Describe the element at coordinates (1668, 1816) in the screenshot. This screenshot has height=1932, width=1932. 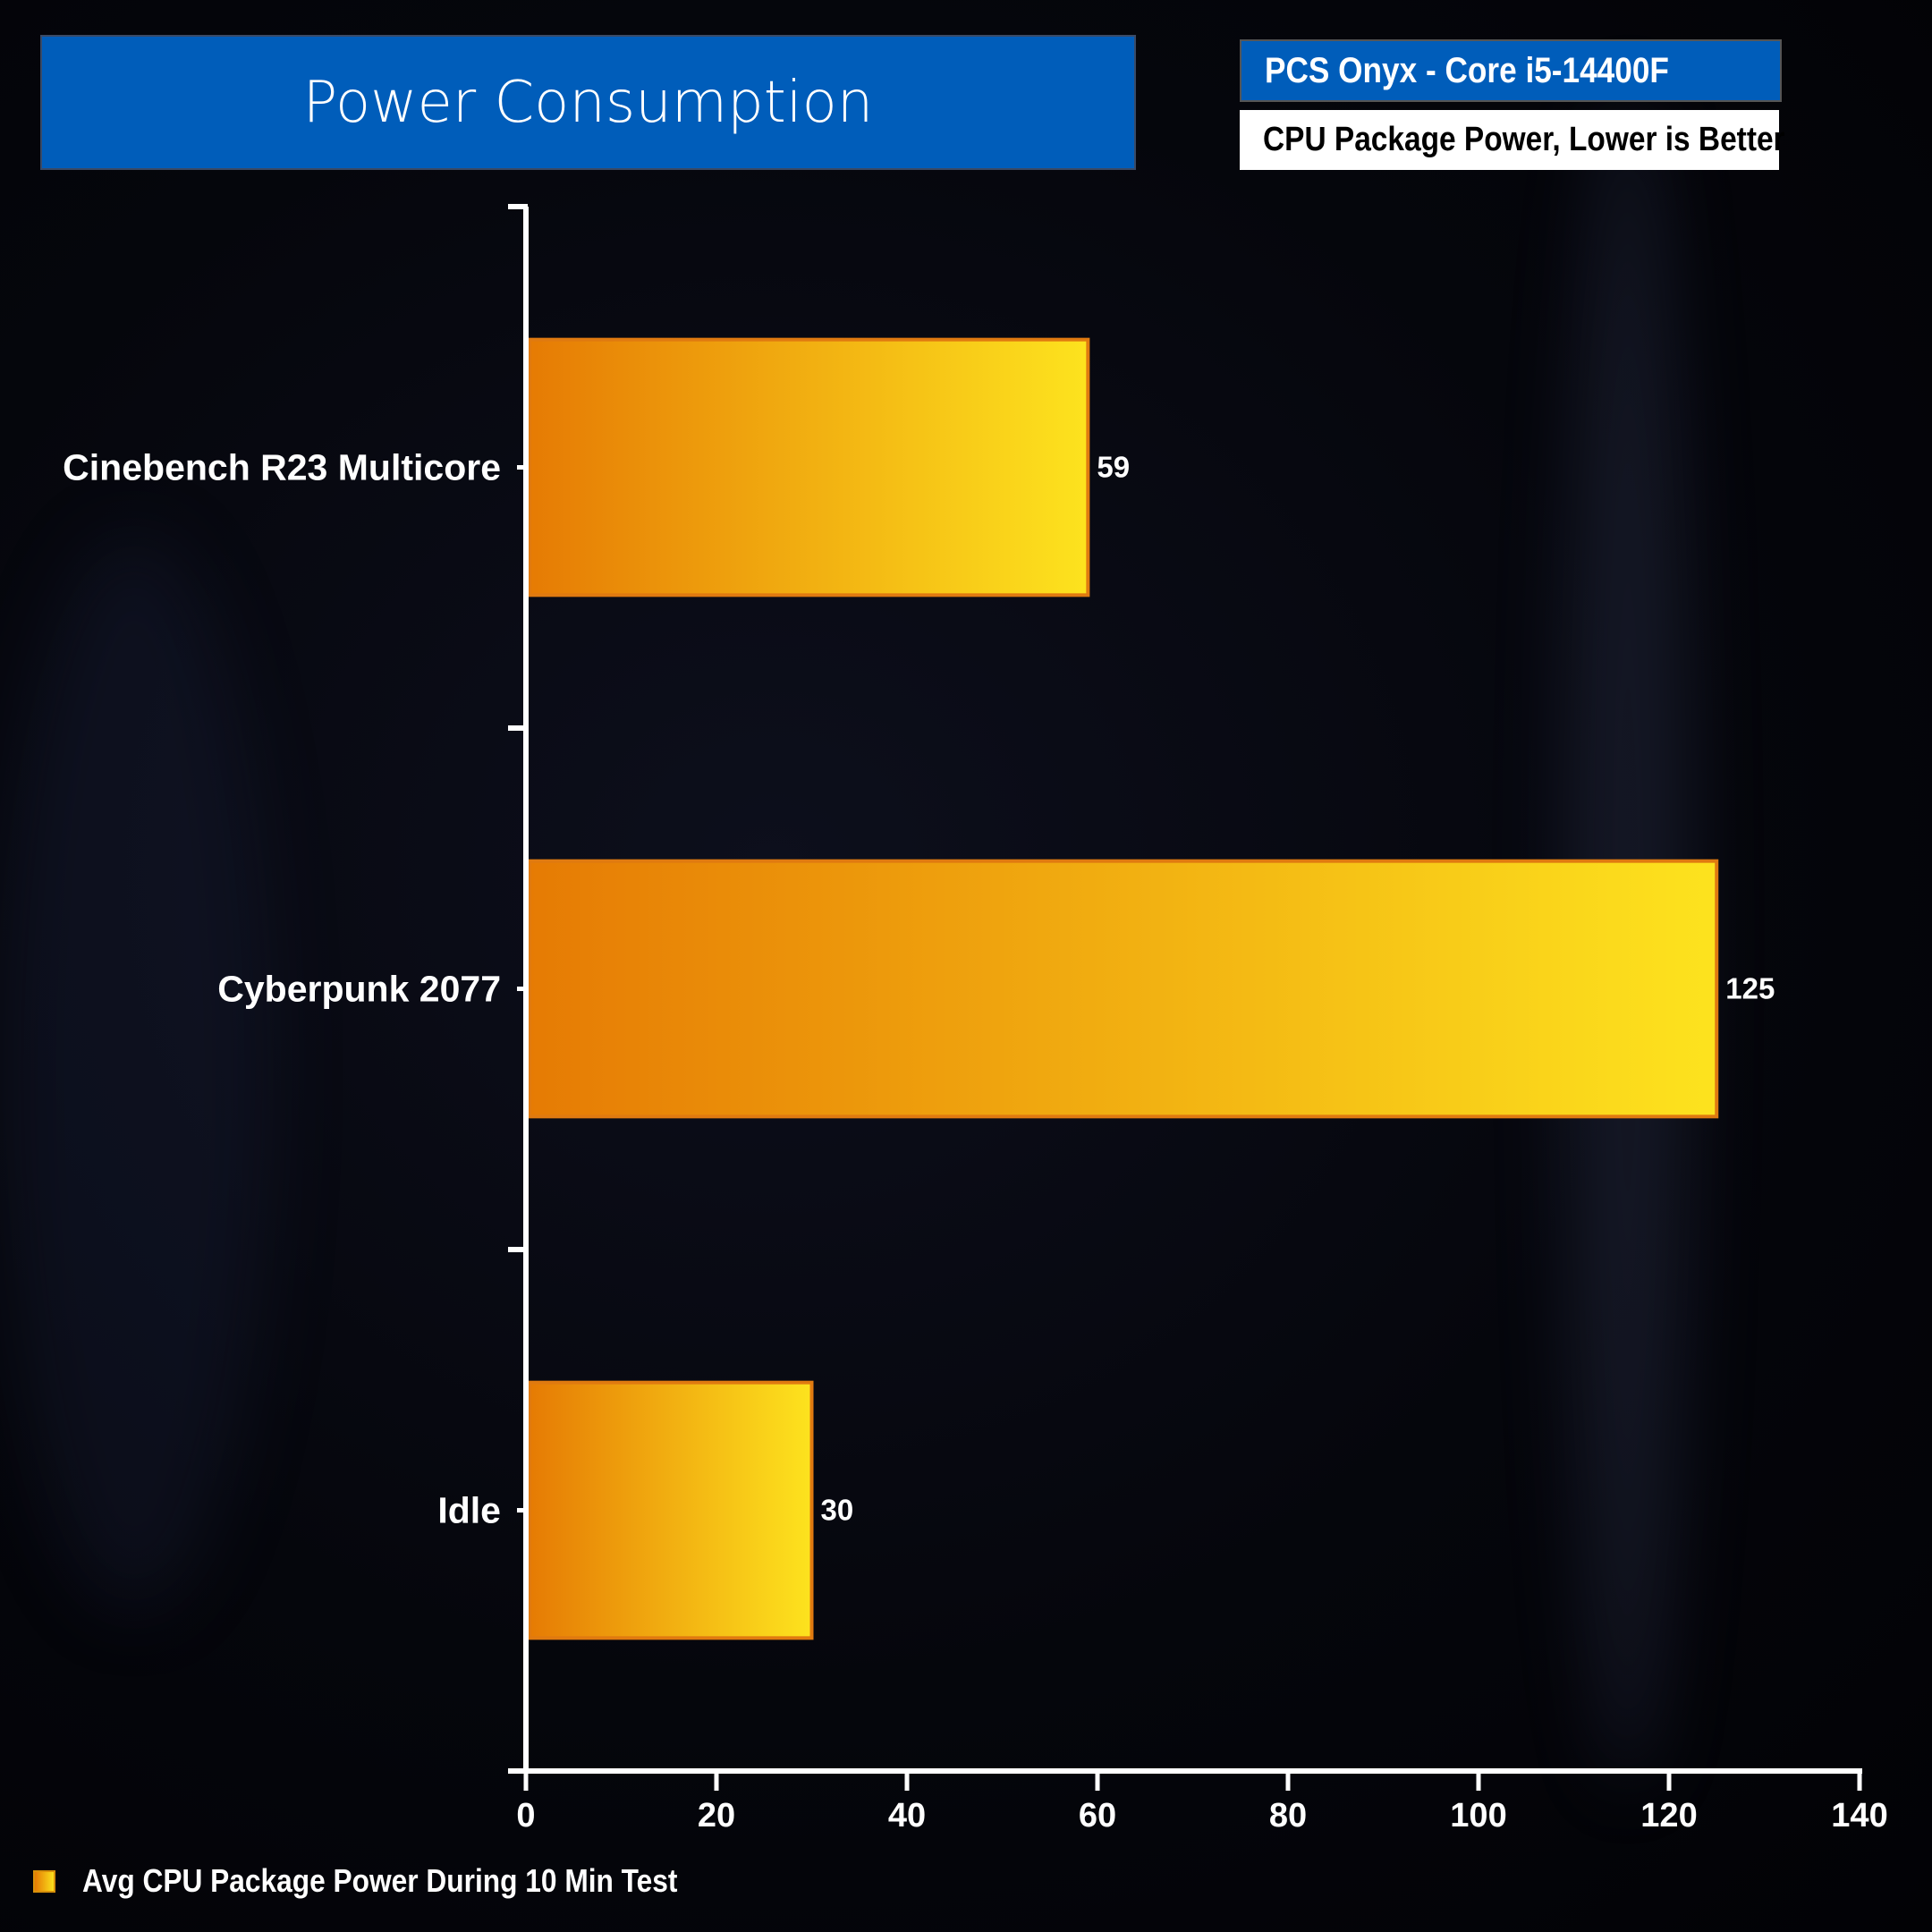
I see `x-tick-label: 120` at that location.